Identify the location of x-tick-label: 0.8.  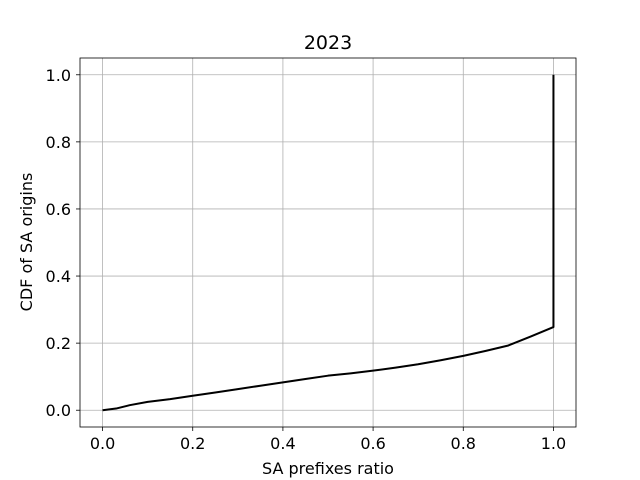
(463, 443).